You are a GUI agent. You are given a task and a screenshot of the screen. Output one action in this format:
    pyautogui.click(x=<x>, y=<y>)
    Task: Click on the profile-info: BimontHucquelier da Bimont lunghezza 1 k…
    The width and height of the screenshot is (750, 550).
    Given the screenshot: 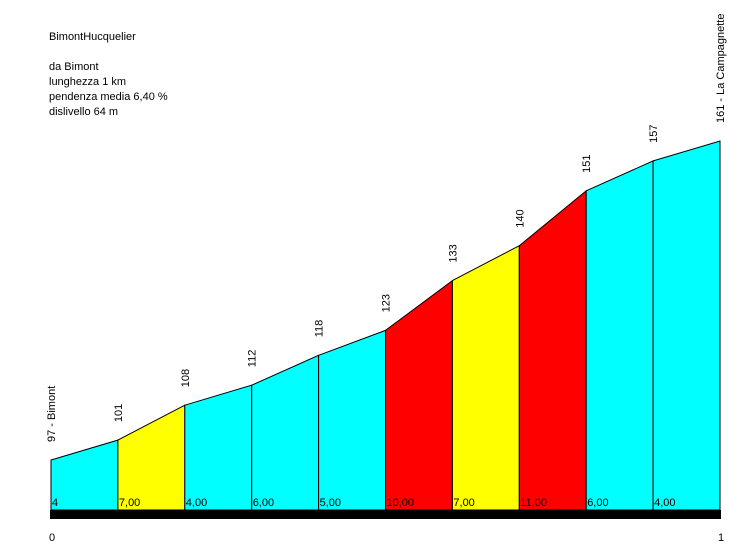 What is the action you would take?
    pyautogui.click(x=108, y=75)
    